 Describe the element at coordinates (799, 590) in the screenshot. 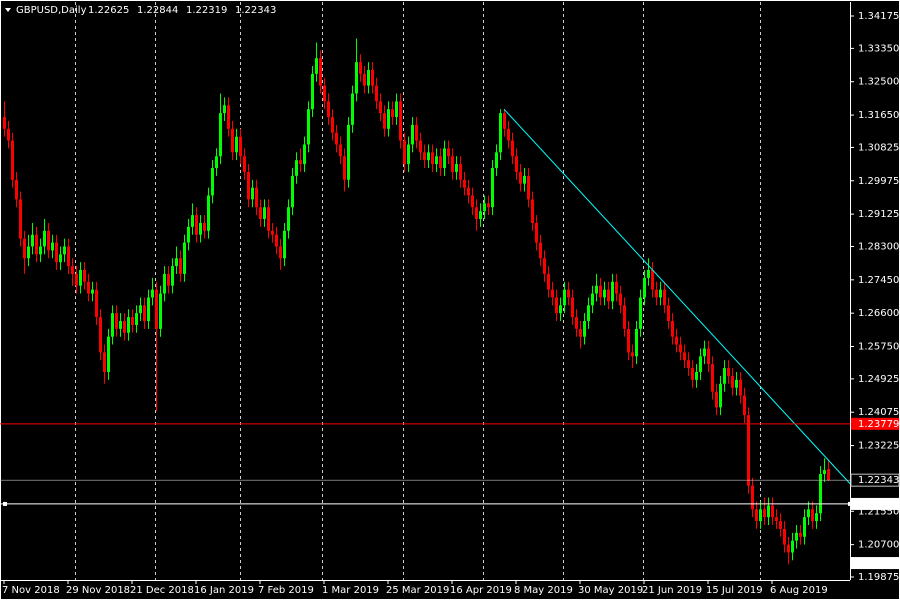

I see `x-tick-label: 6 Aug 2019` at that location.